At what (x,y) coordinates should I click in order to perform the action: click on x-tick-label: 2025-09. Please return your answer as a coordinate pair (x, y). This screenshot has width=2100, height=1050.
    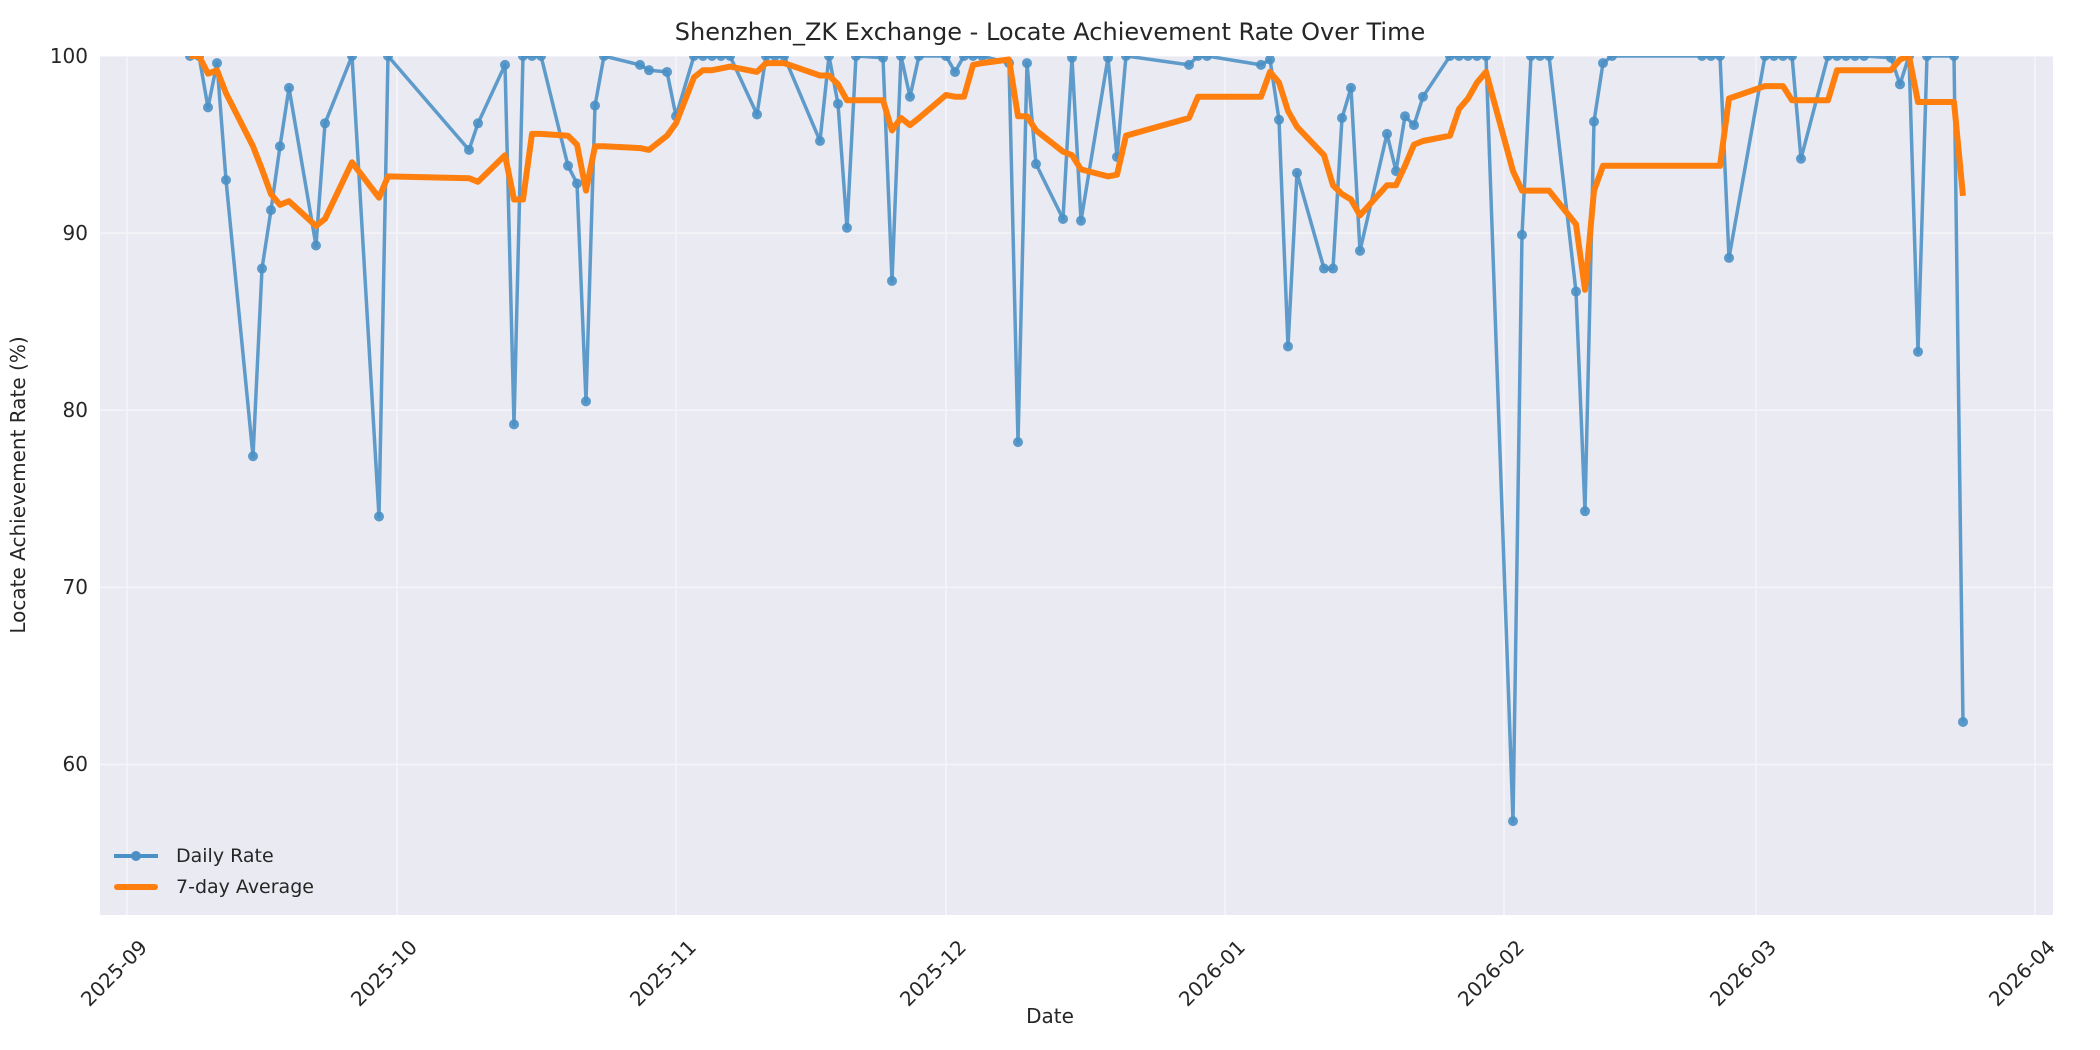
    Looking at the image, I should click on (113, 973).